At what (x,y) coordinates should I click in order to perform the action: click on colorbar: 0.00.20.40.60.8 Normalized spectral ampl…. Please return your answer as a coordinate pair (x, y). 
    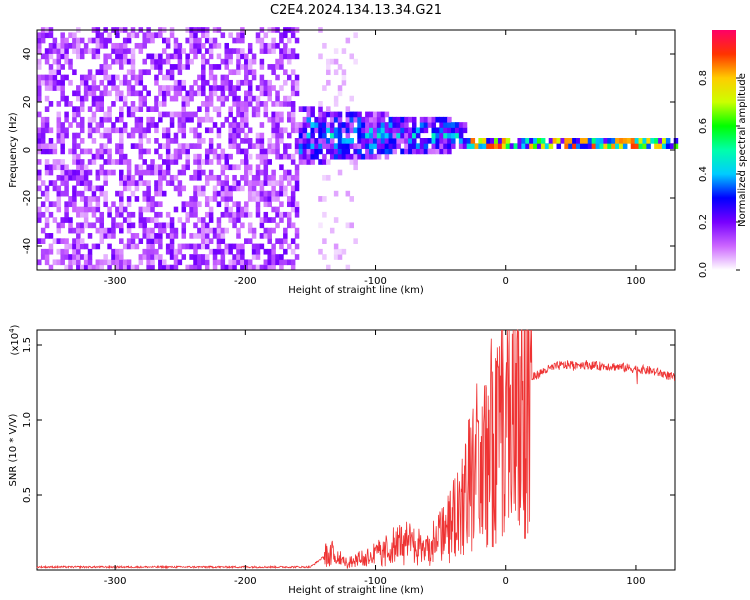
    Looking at the image, I should click on (723, 154).